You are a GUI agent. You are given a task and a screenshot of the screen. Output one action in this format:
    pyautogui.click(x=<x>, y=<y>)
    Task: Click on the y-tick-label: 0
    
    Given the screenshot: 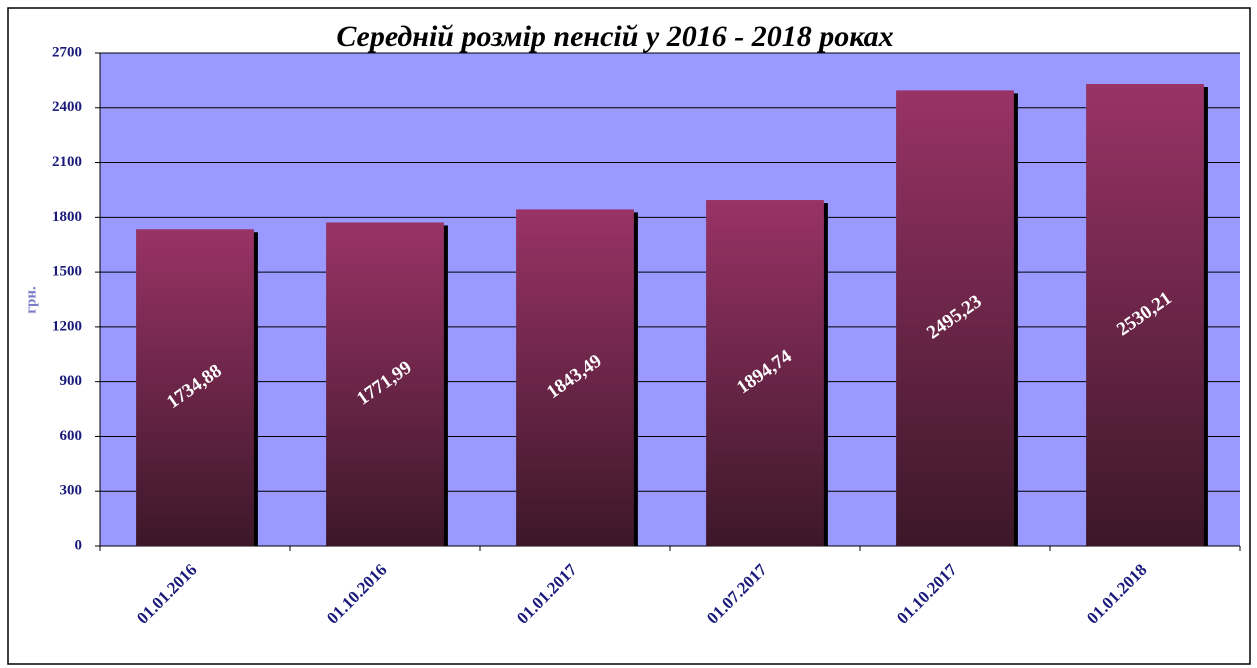 What is the action you would take?
    pyautogui.click(x=79, y=545)
    